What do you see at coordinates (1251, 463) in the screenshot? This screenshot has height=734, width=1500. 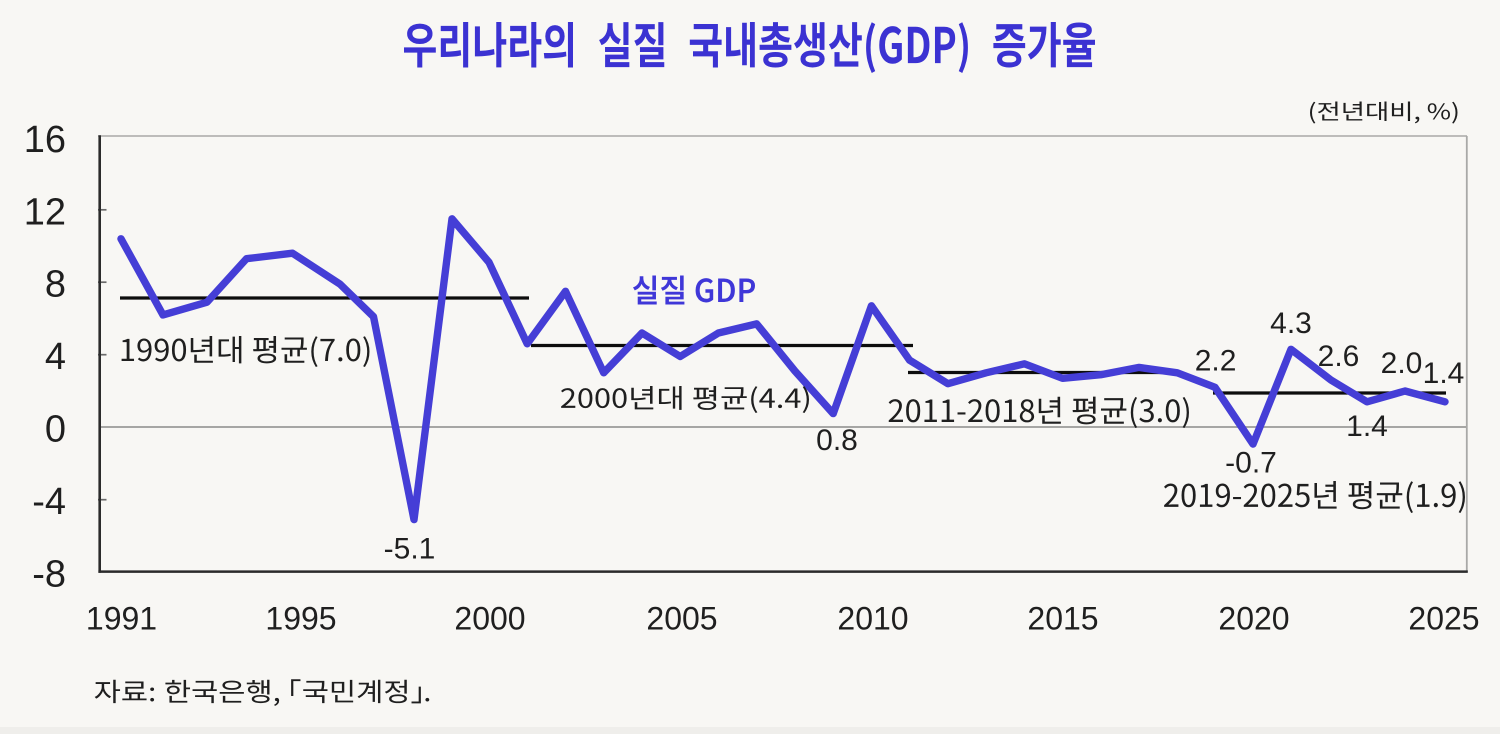 I see `svg-text: -0.7` at bounding box center [1251, 463].